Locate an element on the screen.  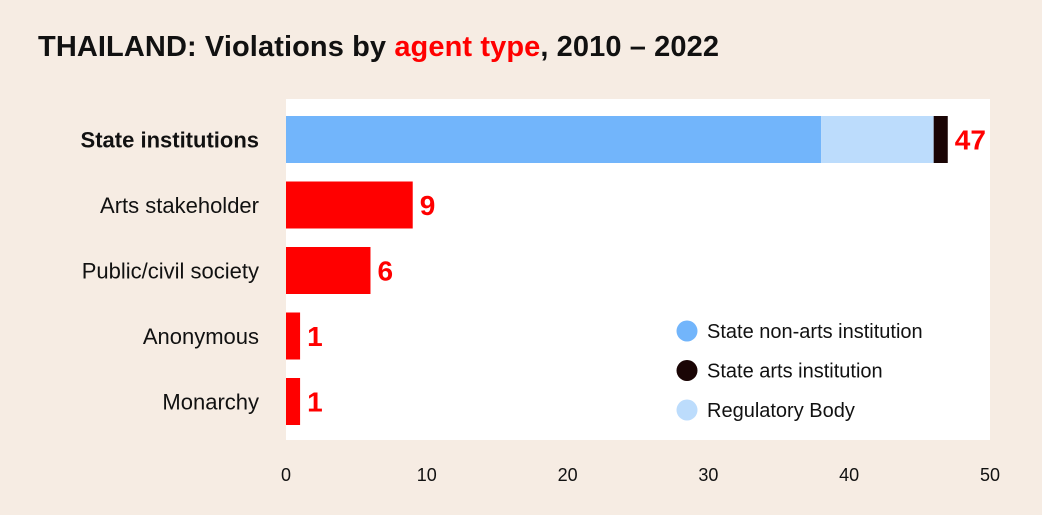
category-label: Anonymous is located at coordinates (201, 336).